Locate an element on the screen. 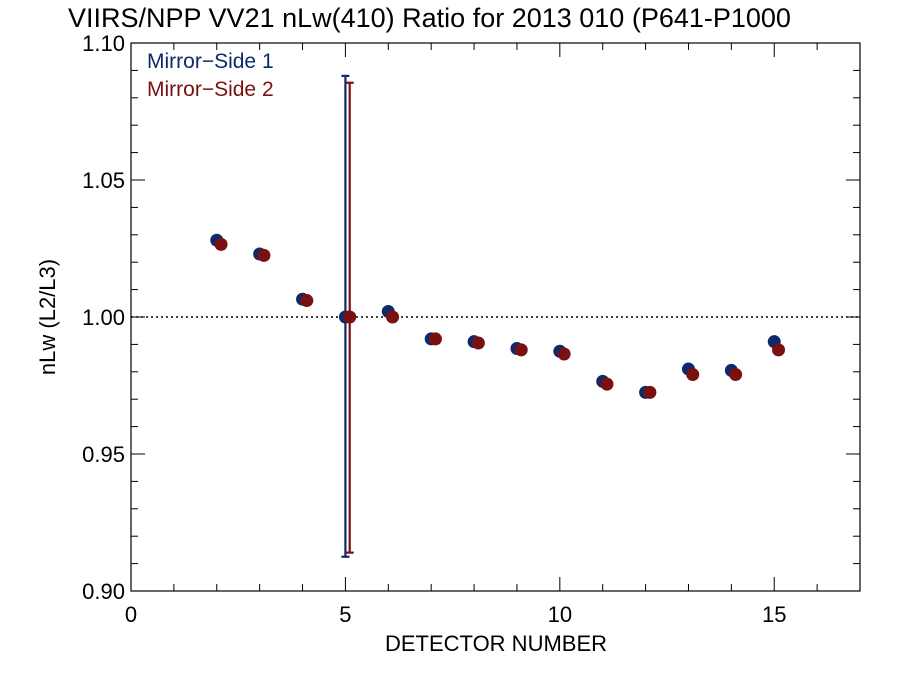 The image size is (900, 675). y-tick-label: 1.00 is located at coordinates (103, 317).